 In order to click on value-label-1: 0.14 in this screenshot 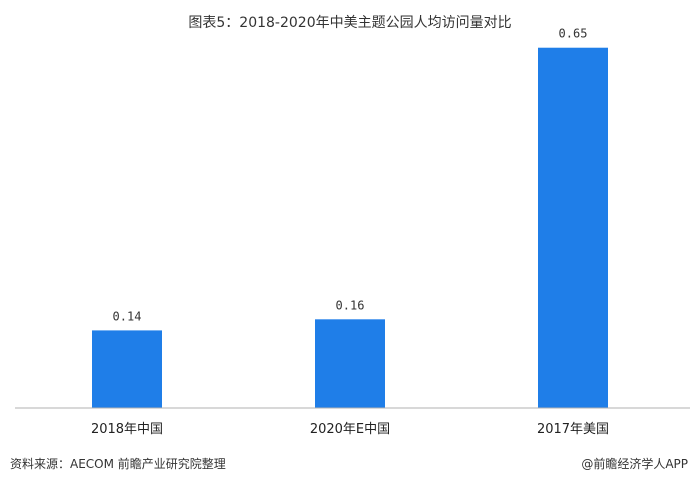, I will do `click(127, 316)`.